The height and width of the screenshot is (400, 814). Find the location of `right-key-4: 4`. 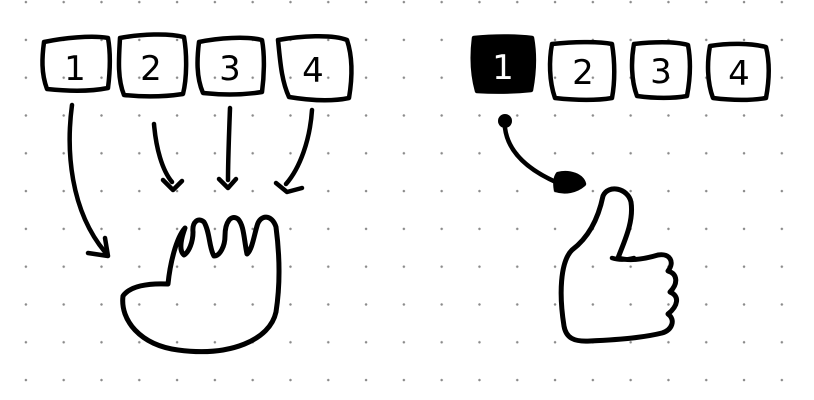

right-key-4: 4 is located at coordinates (738, 72).